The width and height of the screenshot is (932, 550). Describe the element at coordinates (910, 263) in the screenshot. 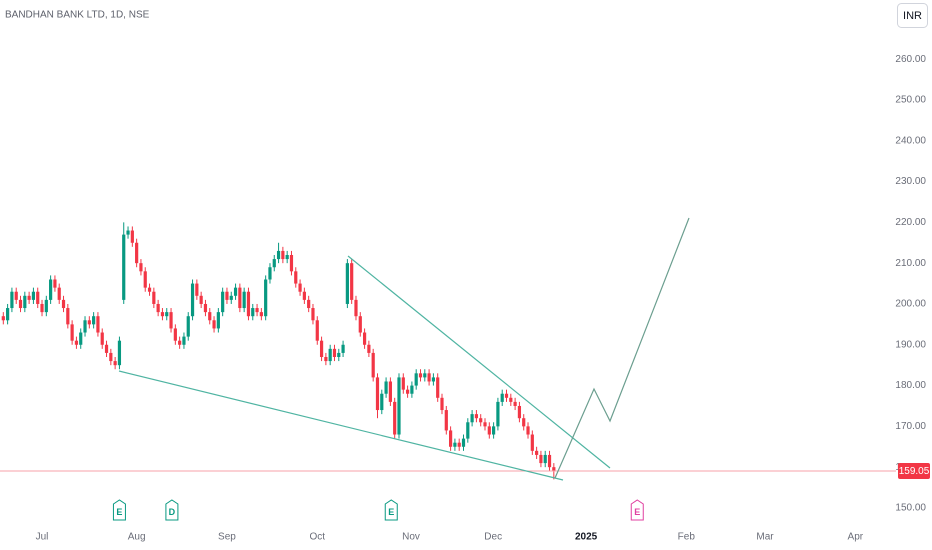

I see `y-tick-label: 210.00` at that location.